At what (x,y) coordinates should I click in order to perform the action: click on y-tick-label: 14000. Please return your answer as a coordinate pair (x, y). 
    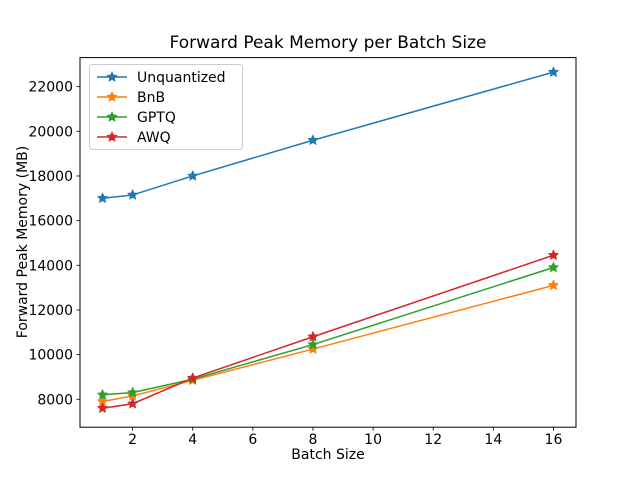
    Looking at the image, I should click on (50, 266).